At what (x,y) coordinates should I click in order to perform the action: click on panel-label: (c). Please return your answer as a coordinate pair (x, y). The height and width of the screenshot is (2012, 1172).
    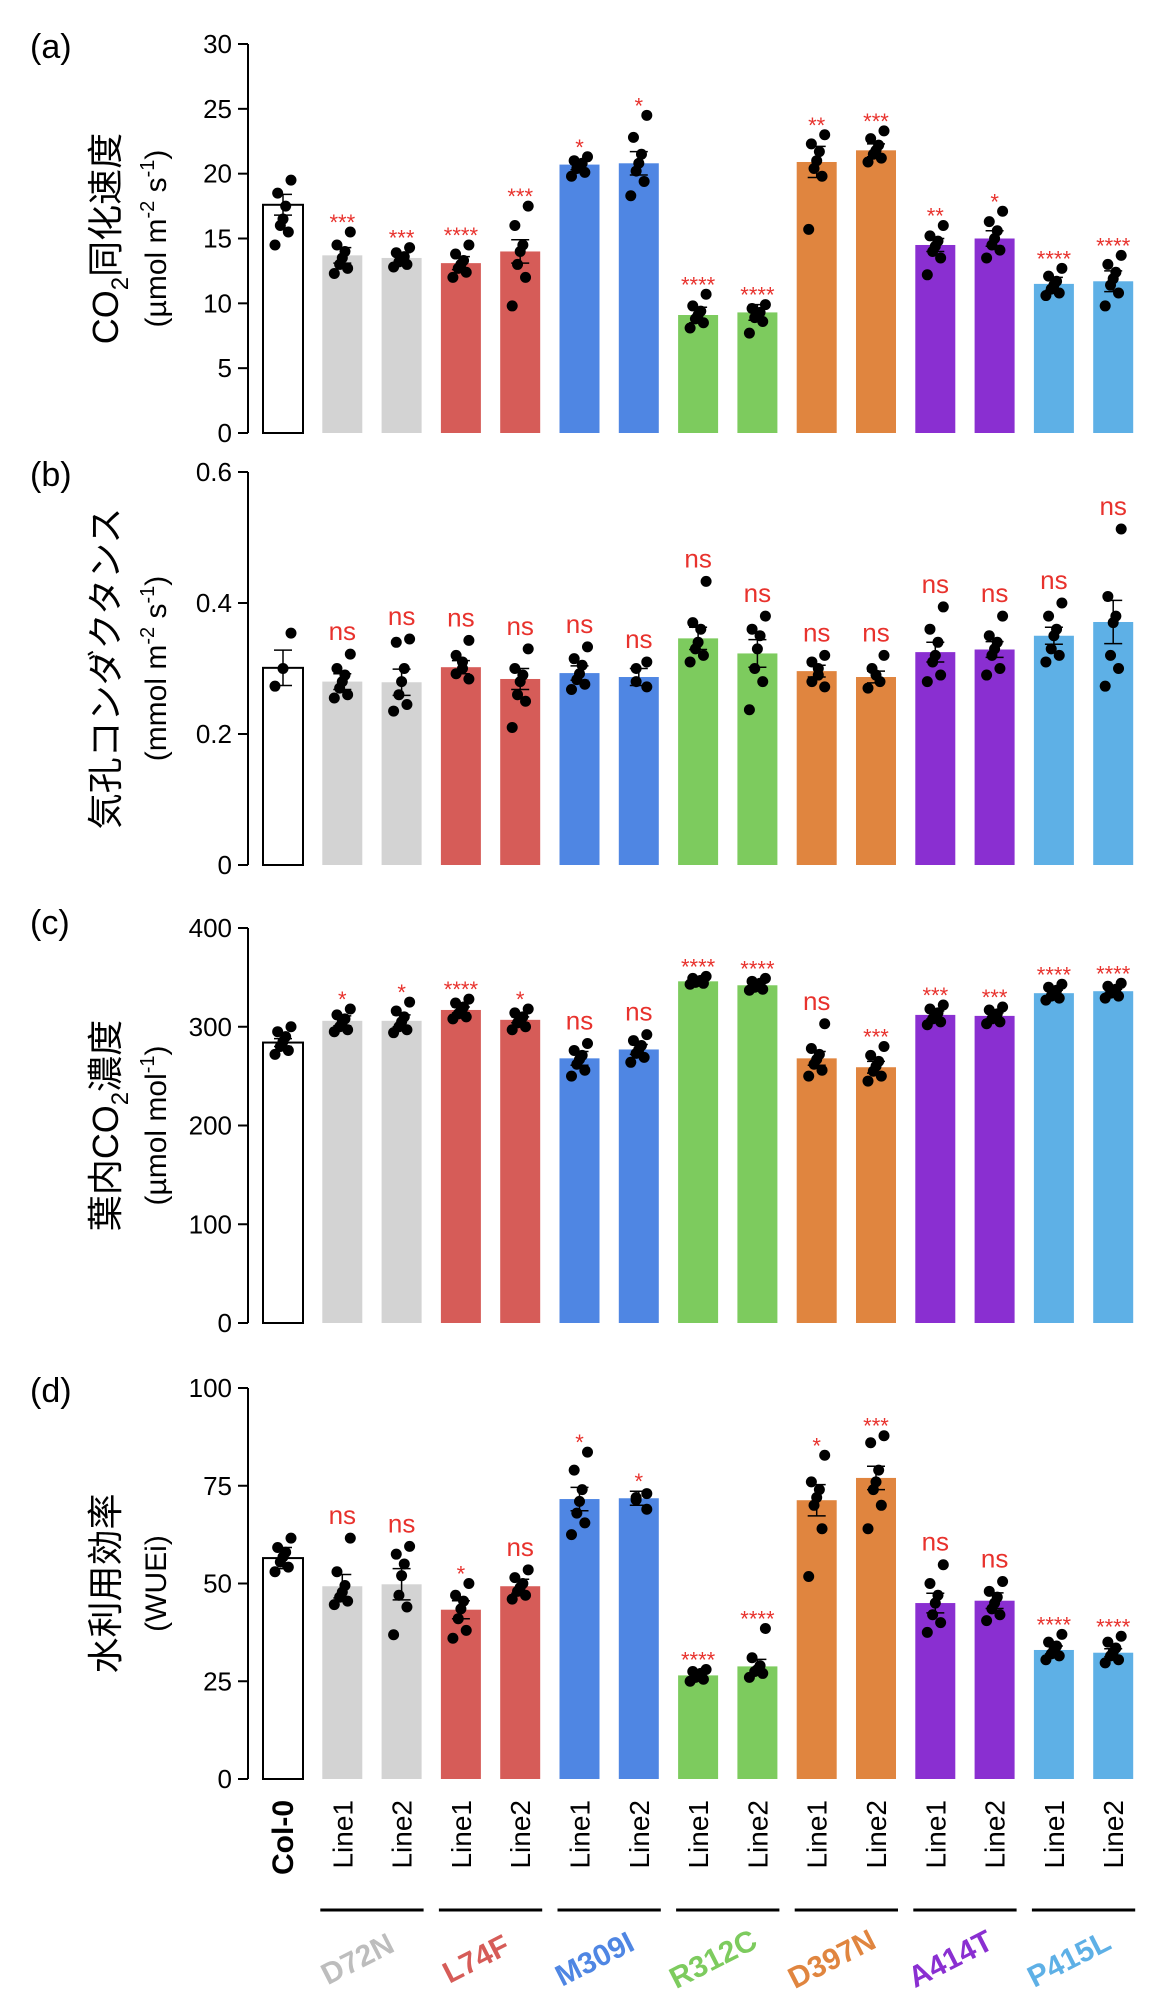
    Looking at the image, I should click on (50, 923).